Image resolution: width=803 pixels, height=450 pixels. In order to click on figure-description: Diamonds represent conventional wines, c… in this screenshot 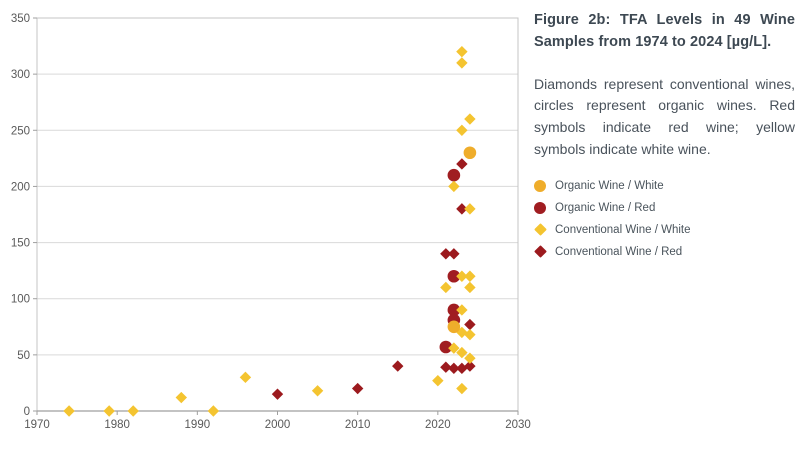, I will do `click(664, 116)`.